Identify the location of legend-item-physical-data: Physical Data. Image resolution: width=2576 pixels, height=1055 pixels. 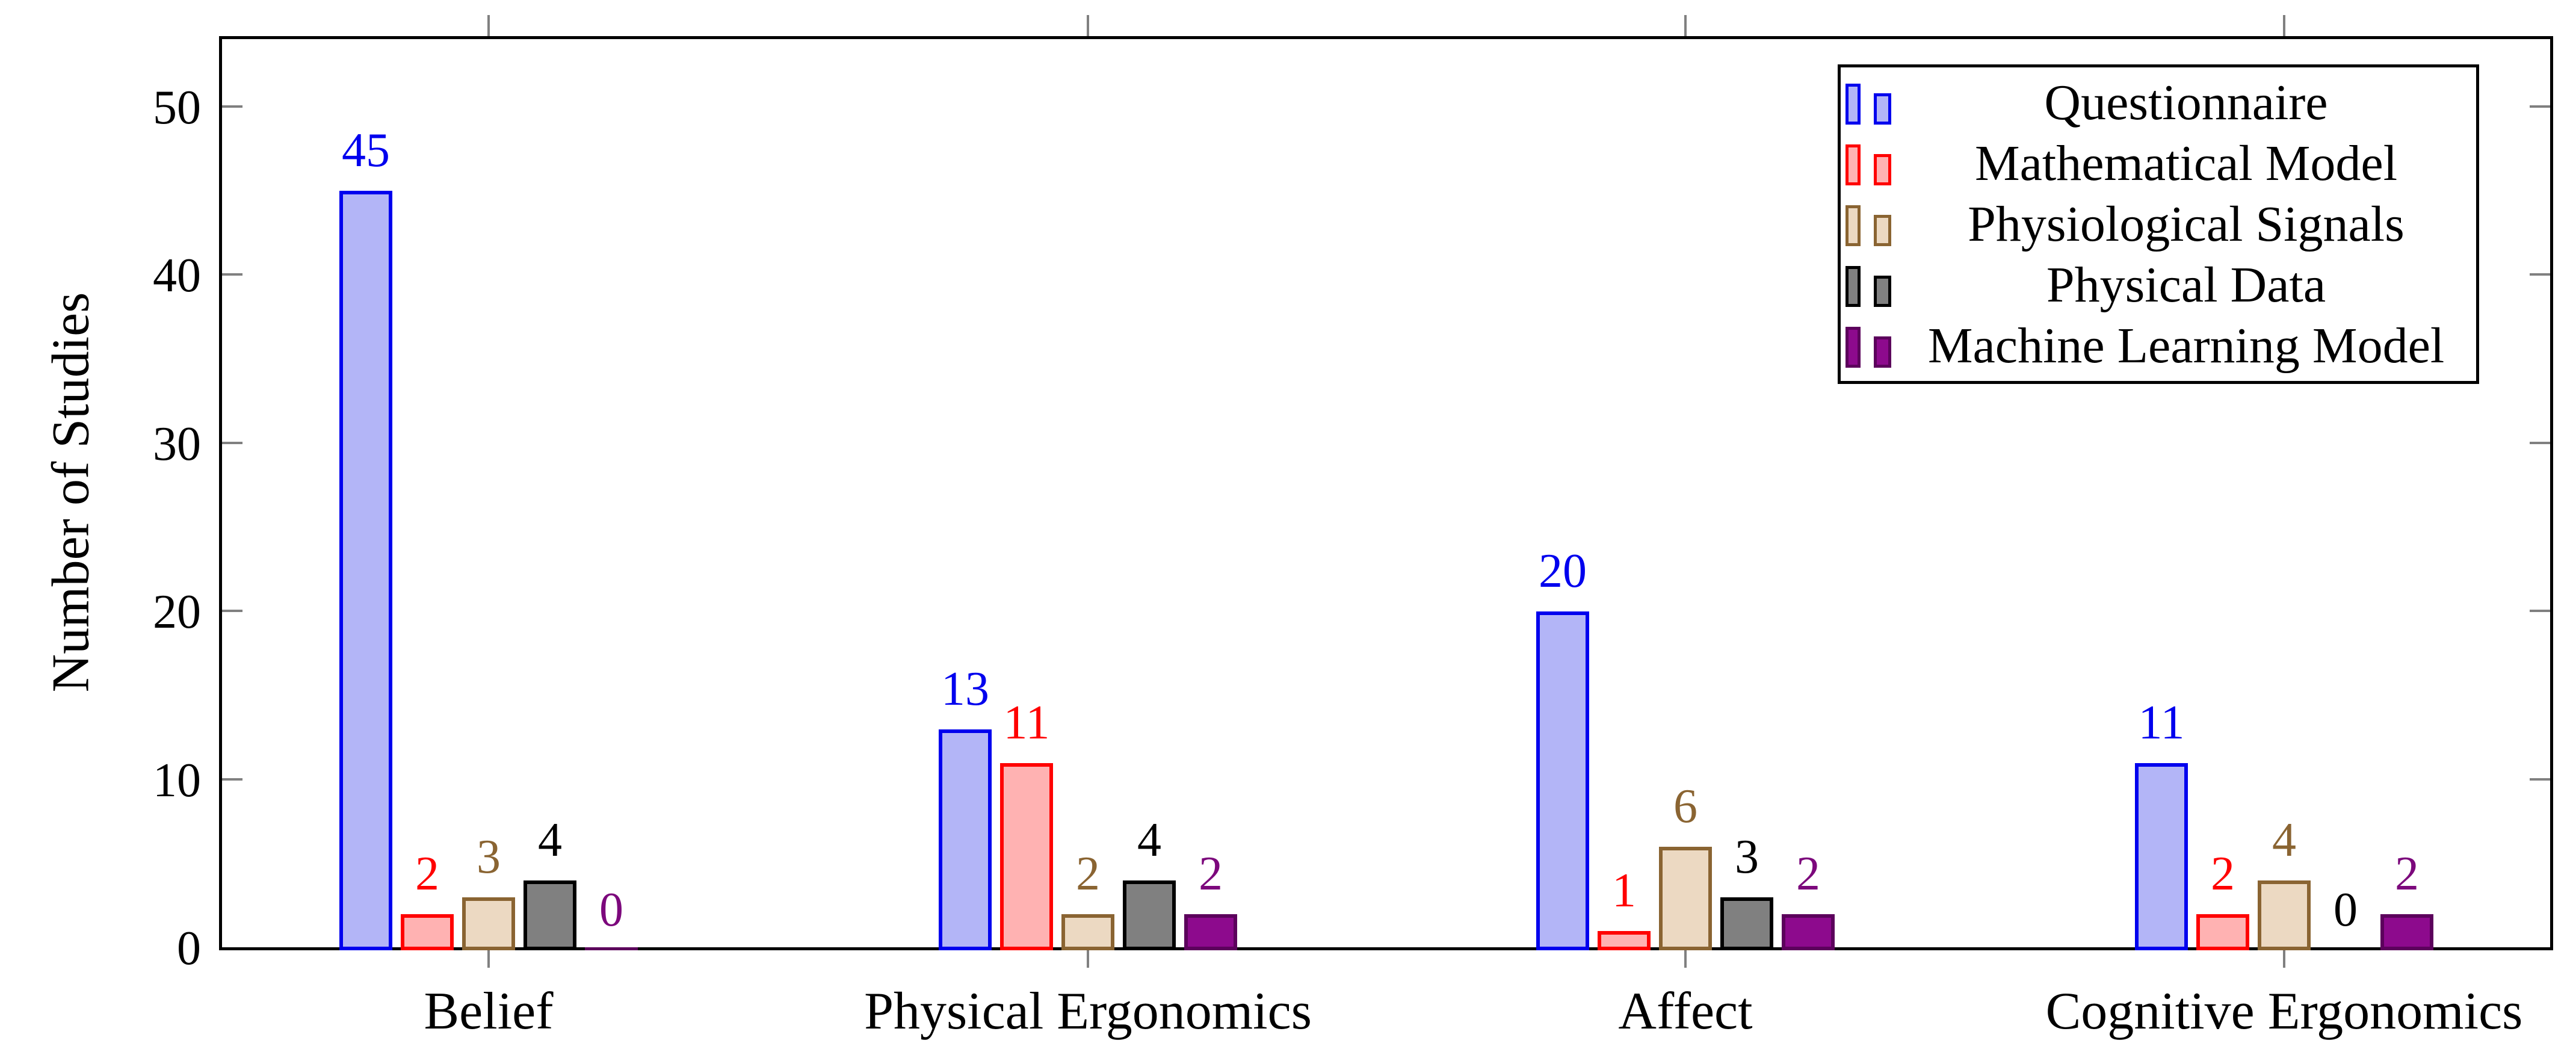
(2158, 285).